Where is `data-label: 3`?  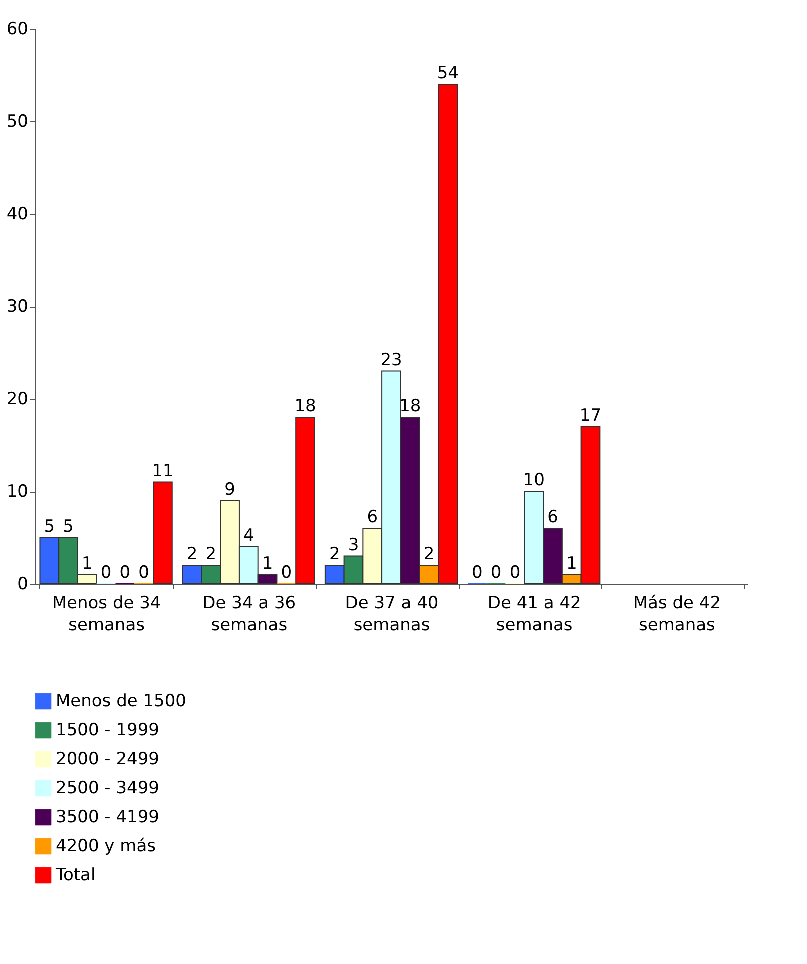
data-label: 3 is located at coordinates (354, 545).